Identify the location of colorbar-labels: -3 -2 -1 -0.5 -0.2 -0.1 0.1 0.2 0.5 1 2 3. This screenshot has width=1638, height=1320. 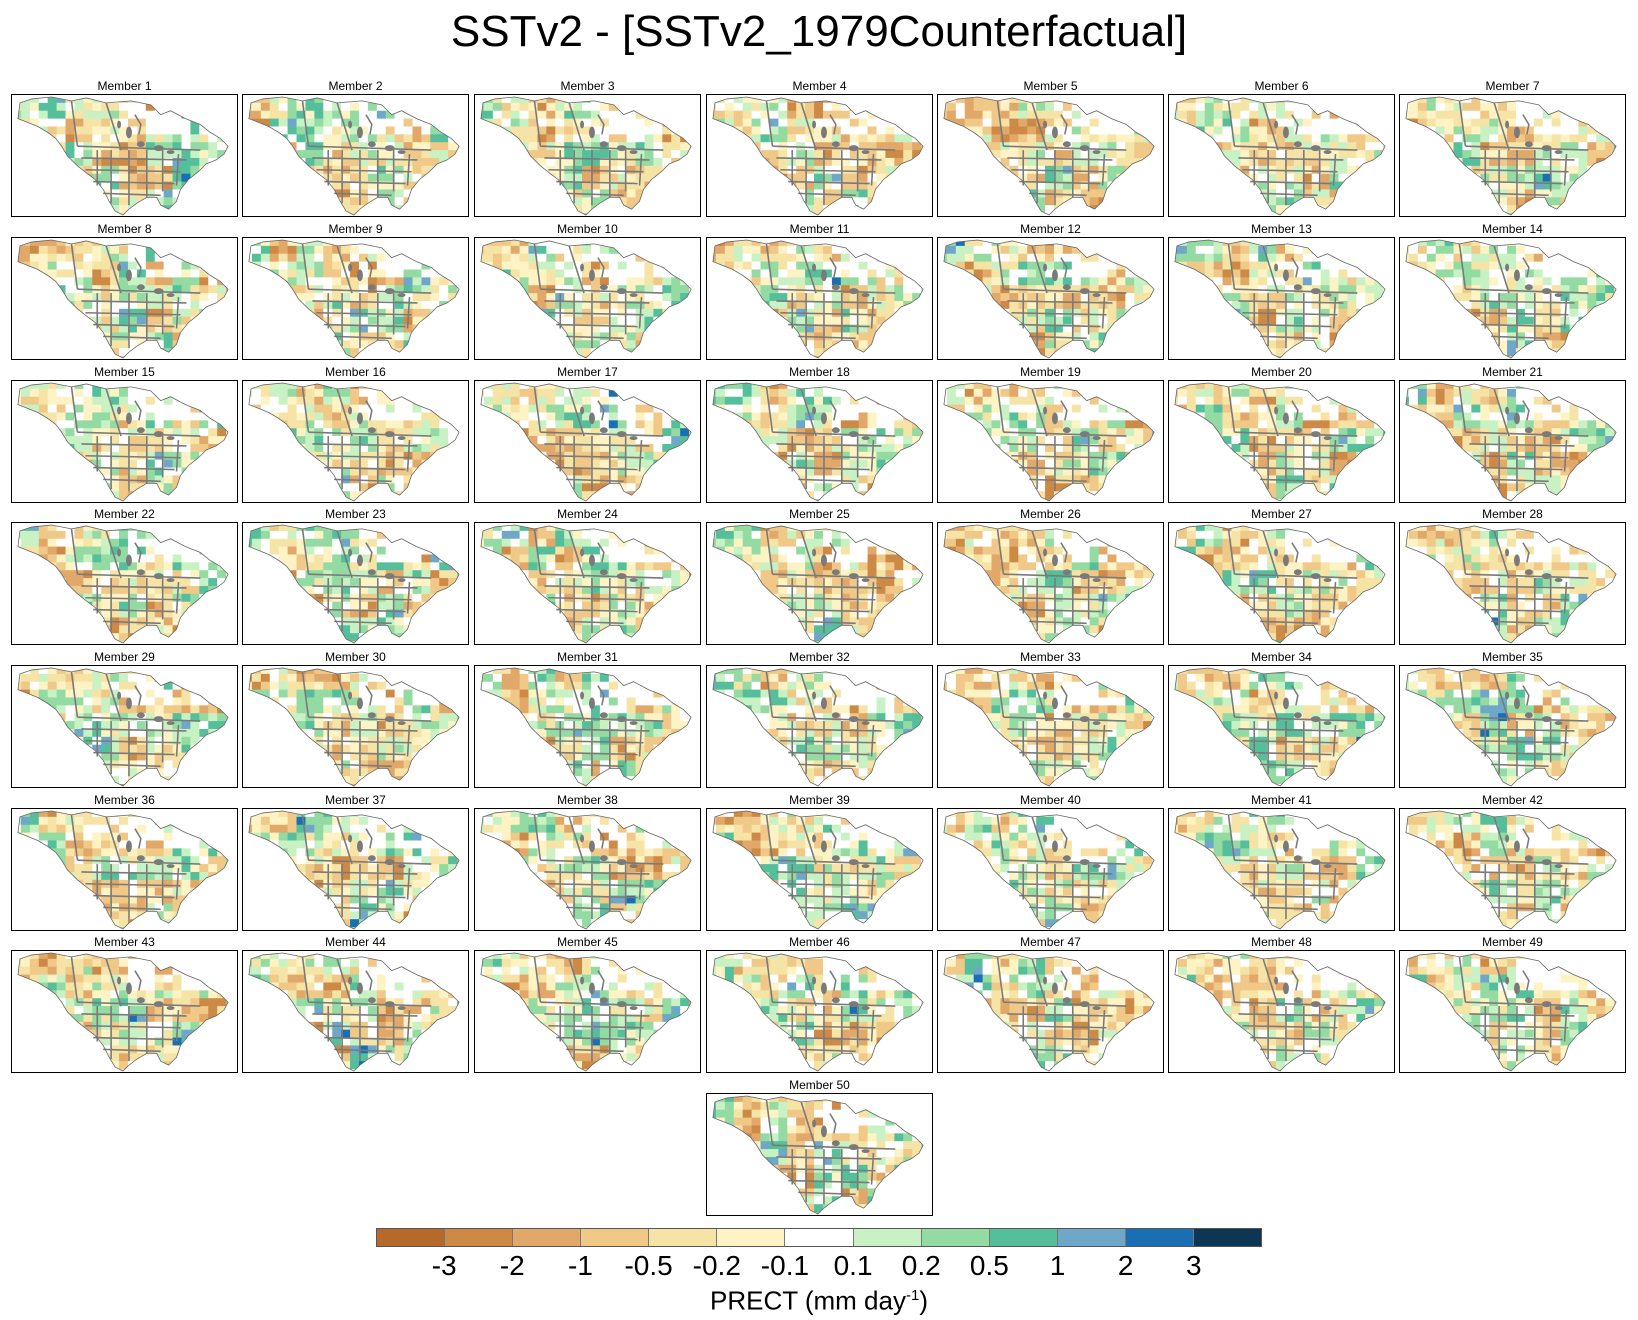
(819, 1267).